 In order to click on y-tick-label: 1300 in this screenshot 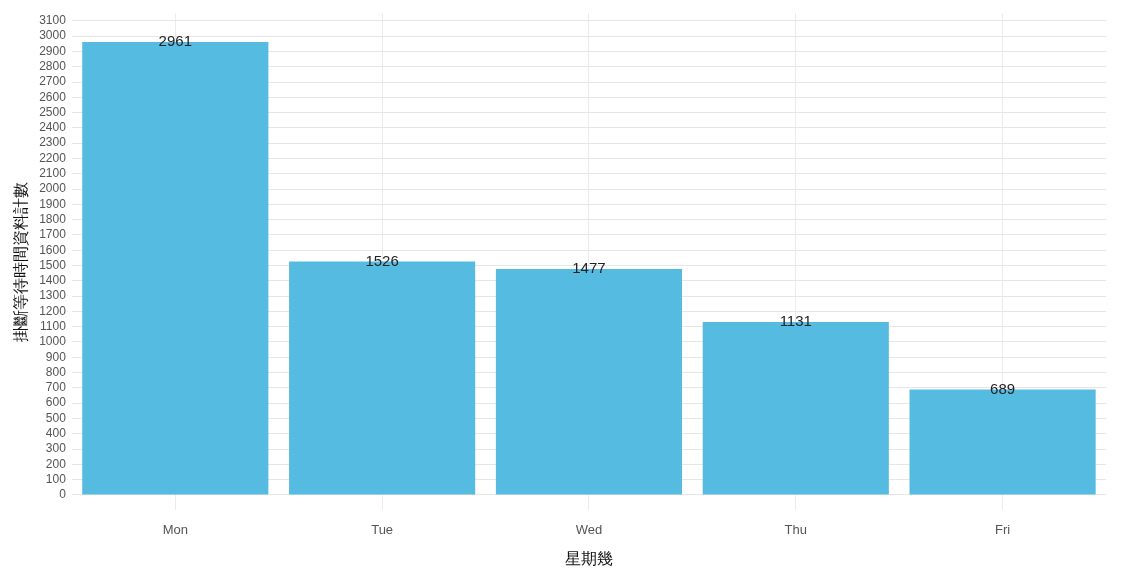, I will do `click(53, 295)`.